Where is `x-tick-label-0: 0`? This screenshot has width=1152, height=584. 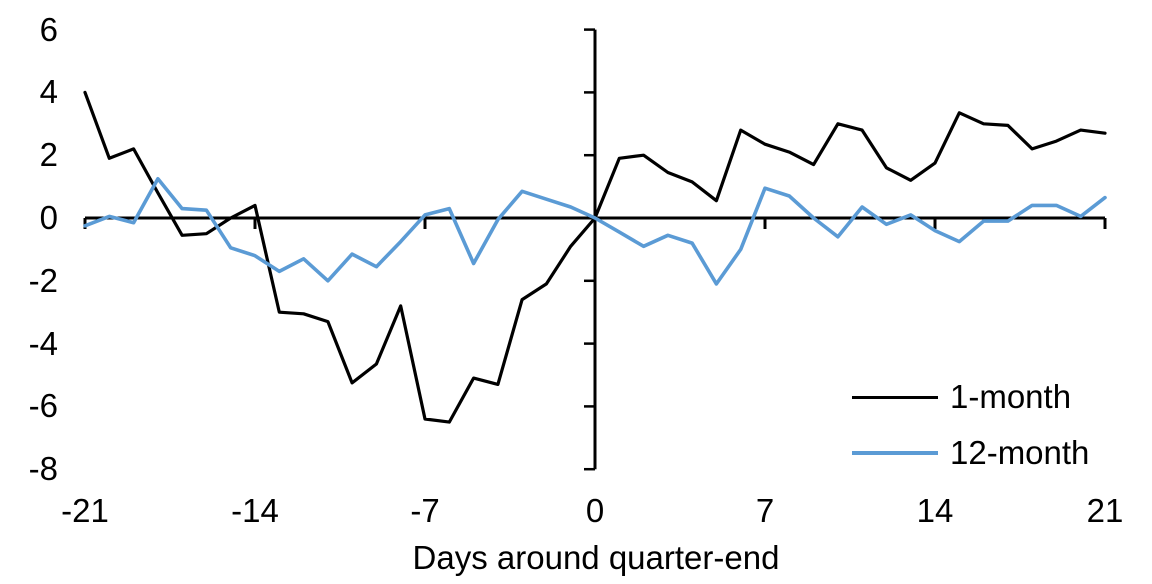 x-tick-label-0: 0 is located at coordinates (595, 510).